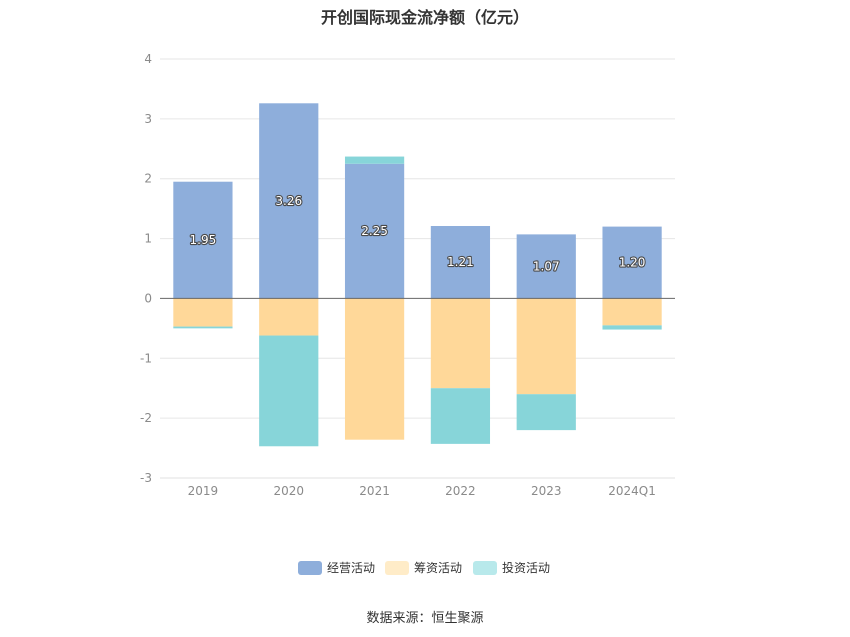 This screenshot has width=850, height=637. Describe the element at coordinates (148, 59) in the screenshot. I see `y-tick-label: 4` at that location.